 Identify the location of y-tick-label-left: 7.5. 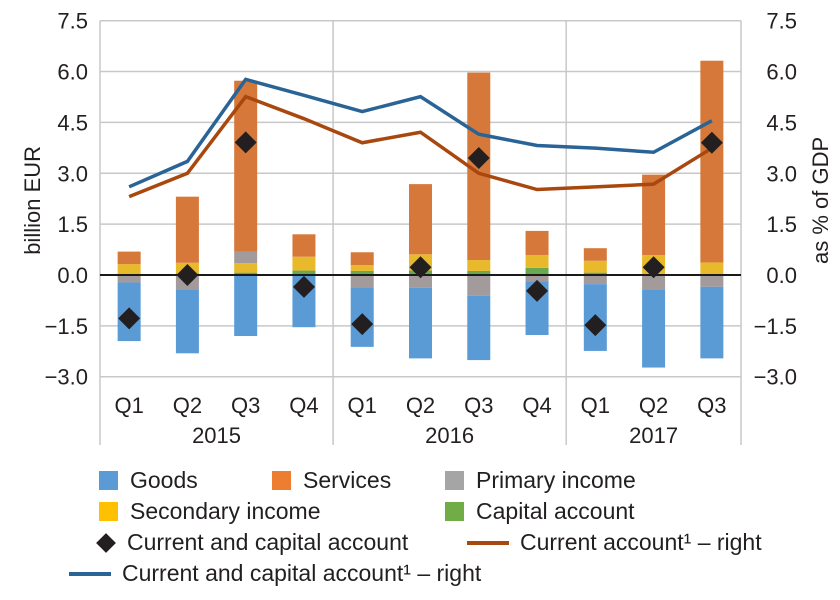
(72, 21).